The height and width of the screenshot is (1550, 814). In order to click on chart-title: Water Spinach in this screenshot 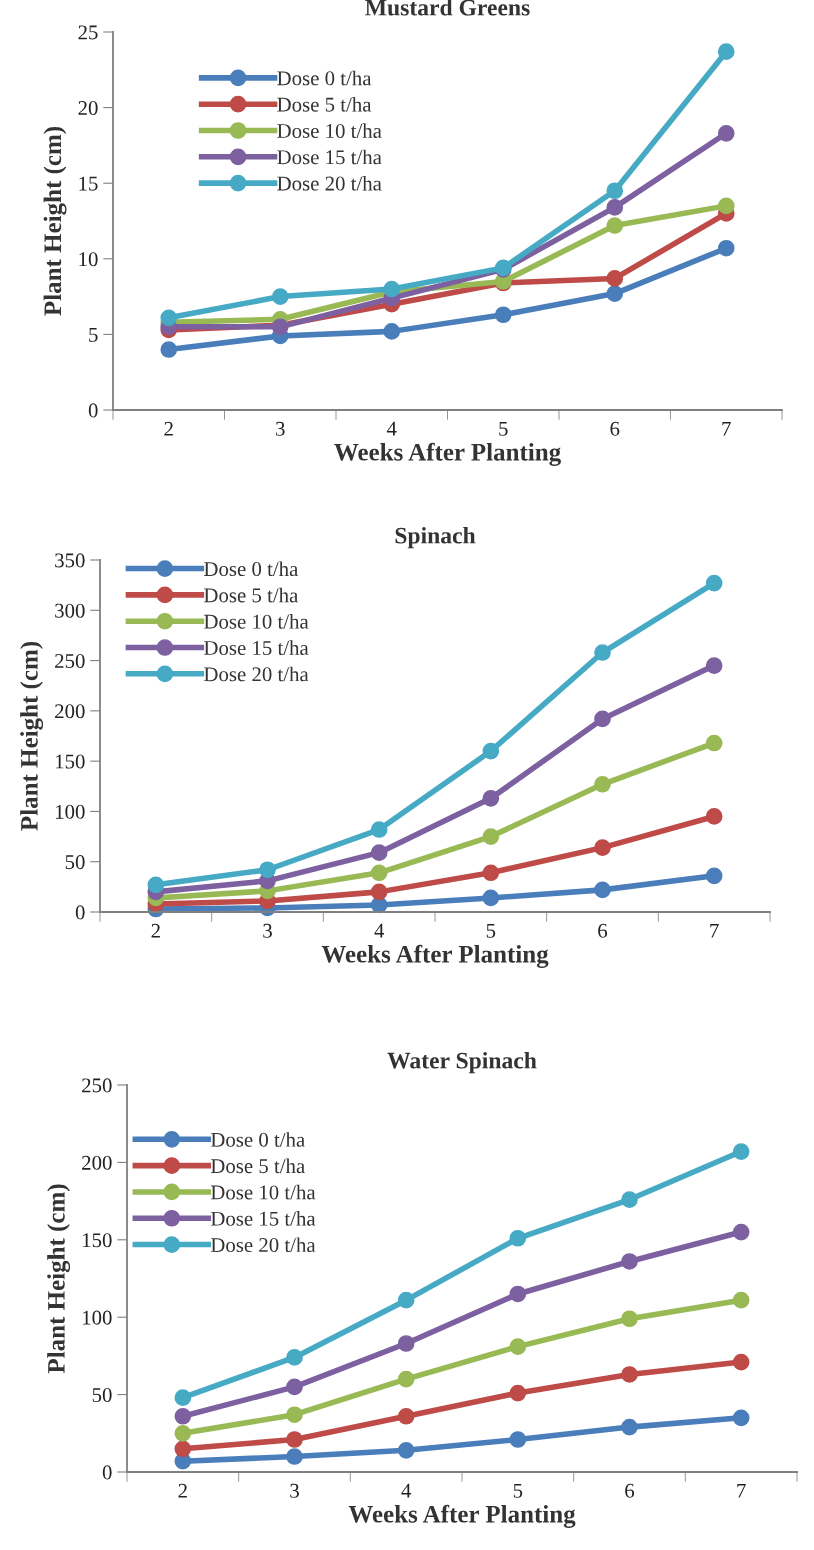, I will do `click(462, 1062)`.